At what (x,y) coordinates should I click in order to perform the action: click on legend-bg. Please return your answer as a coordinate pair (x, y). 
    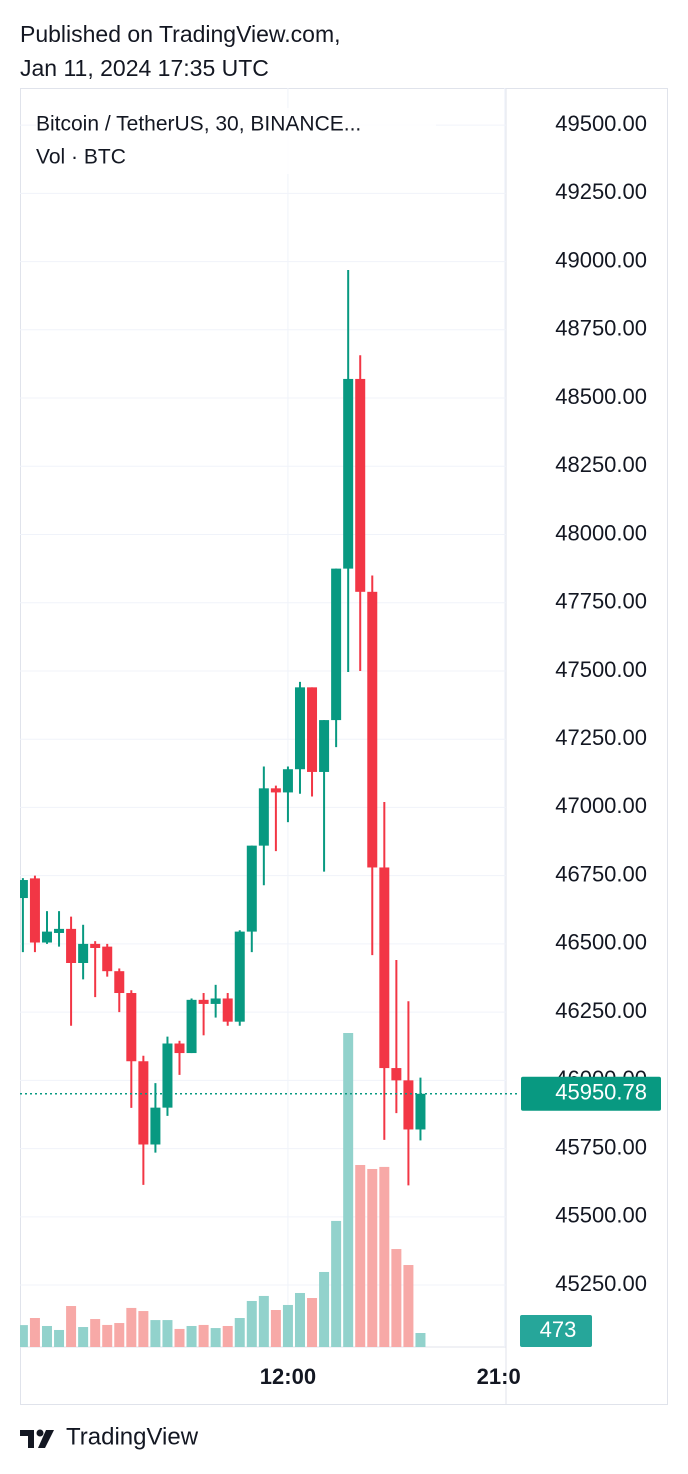
    Looking at the image, I should click on (236, 141).